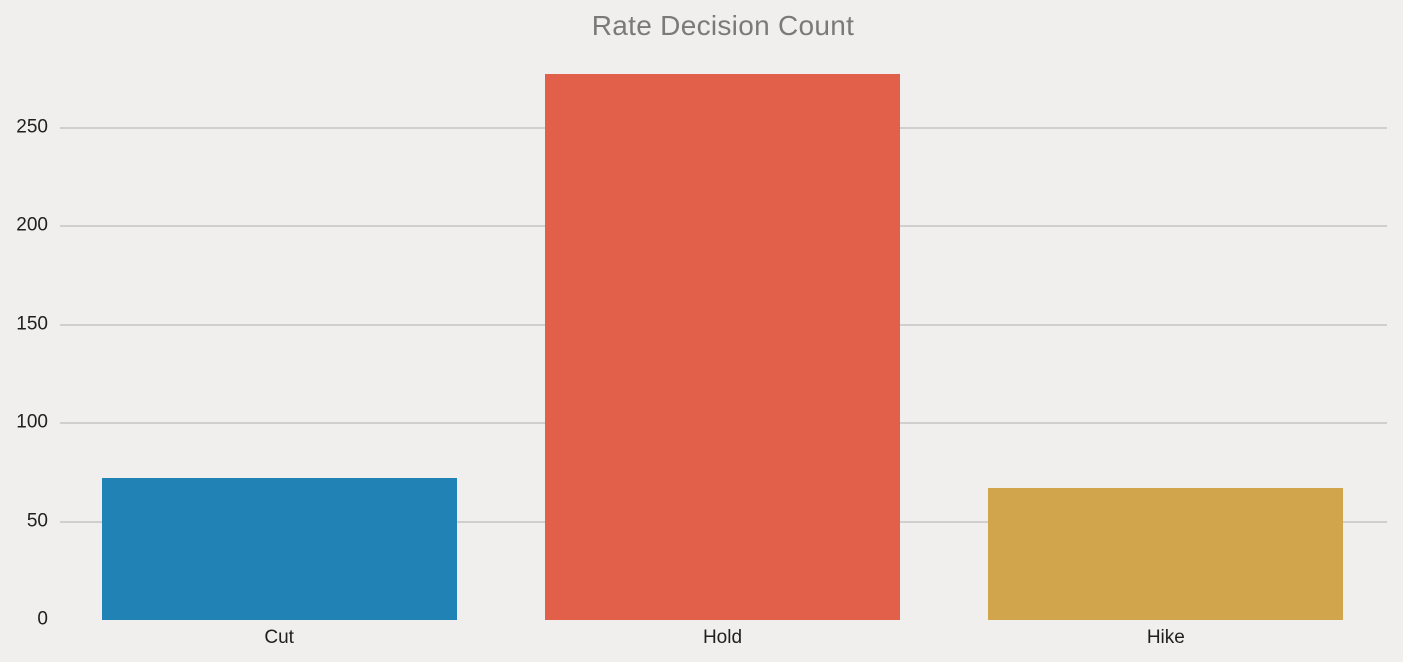 The image size is (1403, 662). What do you see at coordinates (722, 637) in the screenshot?
I see `x-axis-category-label: Hold` at bounding box center [722, 637].